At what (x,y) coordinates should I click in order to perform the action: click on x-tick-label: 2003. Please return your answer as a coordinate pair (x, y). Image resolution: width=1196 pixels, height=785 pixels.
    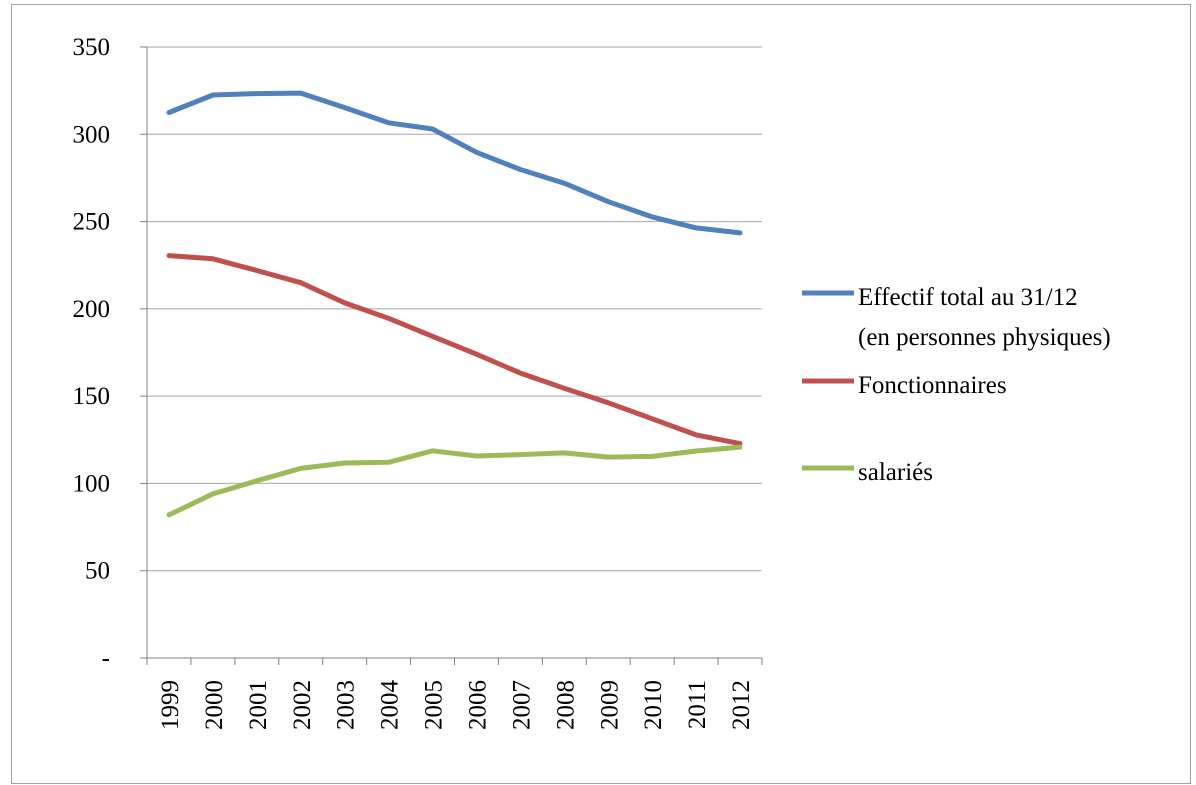
    Looking at the image, I should click on (346, 705).